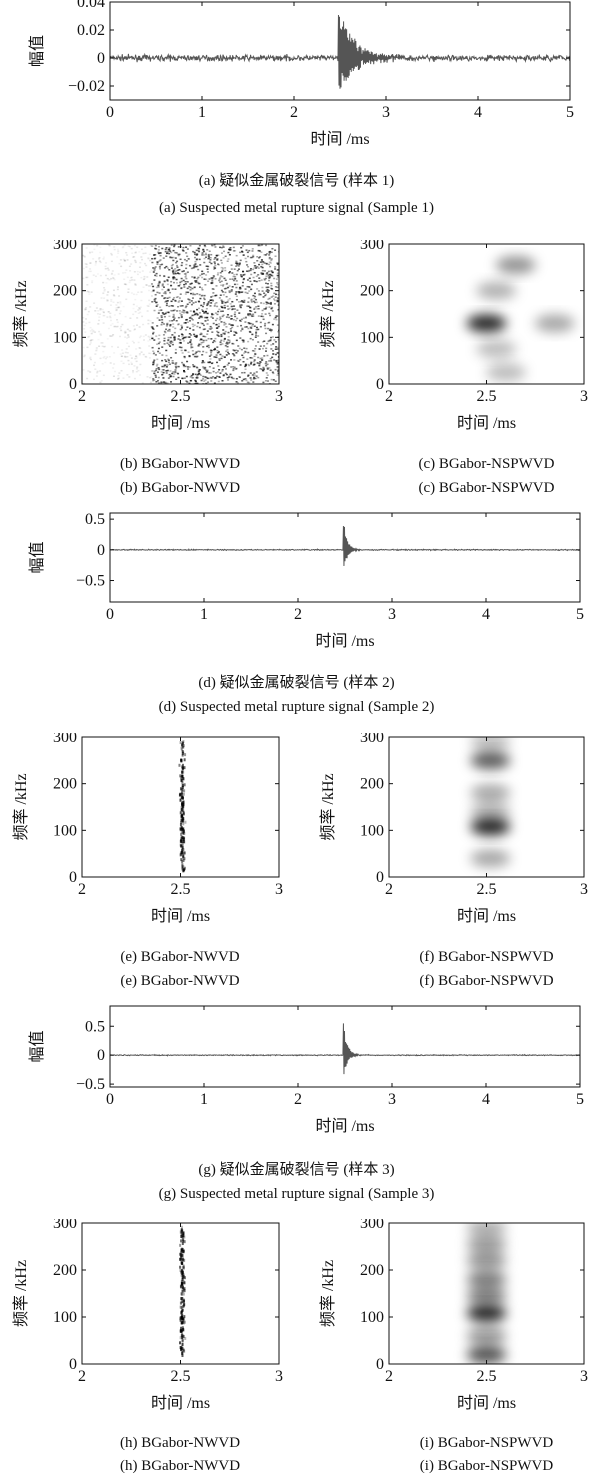  Describe the element at coordinates (486, 1293) in the screenshot. I see `spectrogram-density` at that location.